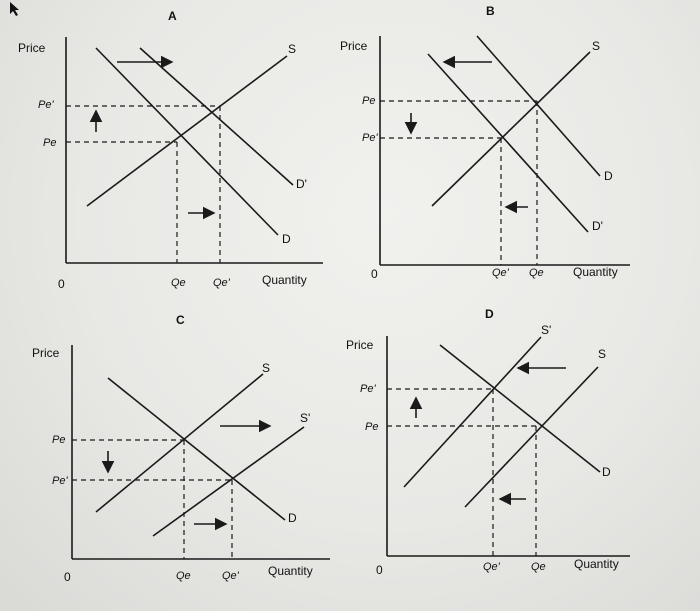 The image size is (700, 611). What do you see at coordinates (489, 314) in the screenshot?
I see `panel-title: D` at bounding box center [489, 314].